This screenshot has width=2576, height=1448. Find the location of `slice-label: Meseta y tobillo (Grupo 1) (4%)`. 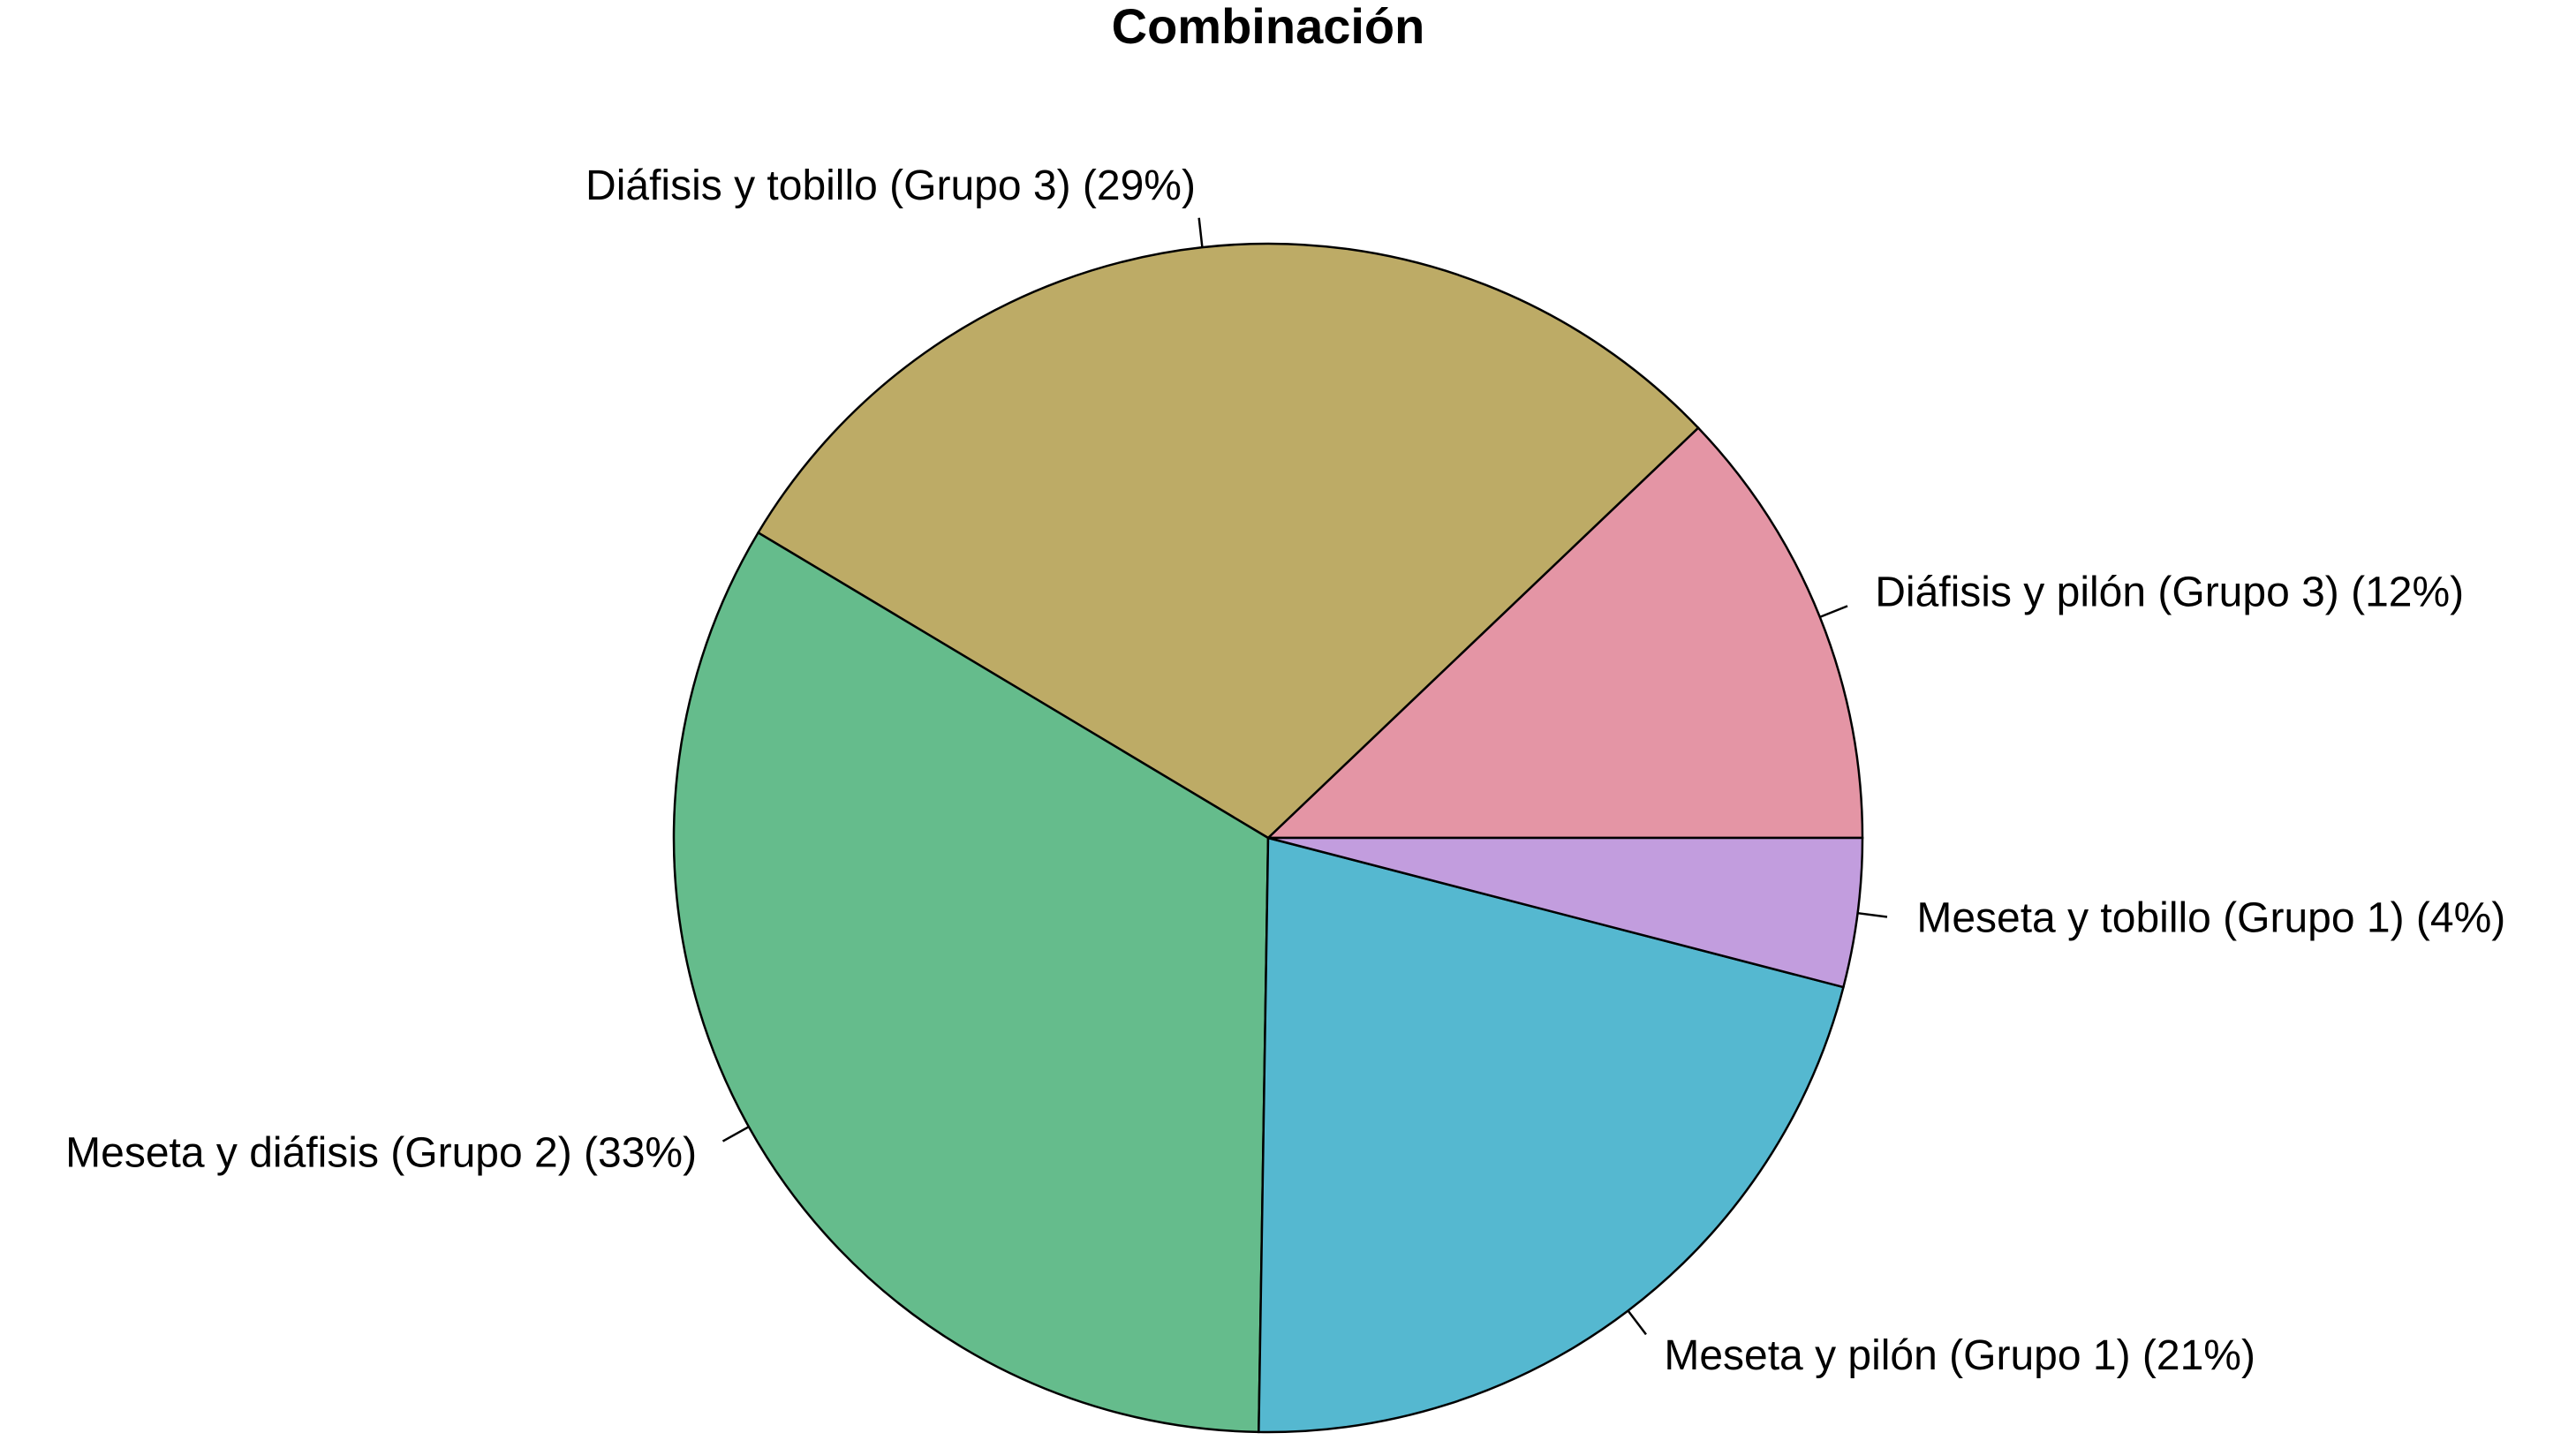

slice-label: Meseta y tobillo (Grupo 1) (4%) is located at coordinates (2210, 918).